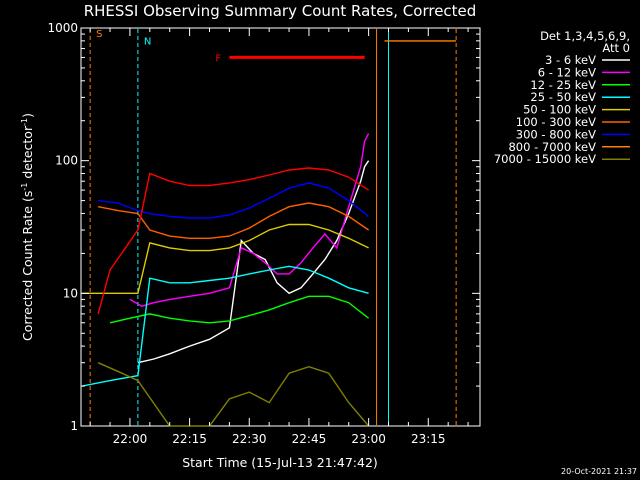  What do you see at coordinates (147, 42) in the screenshot?
I see `marker-n-label: N` at bounding box center [147, 42].